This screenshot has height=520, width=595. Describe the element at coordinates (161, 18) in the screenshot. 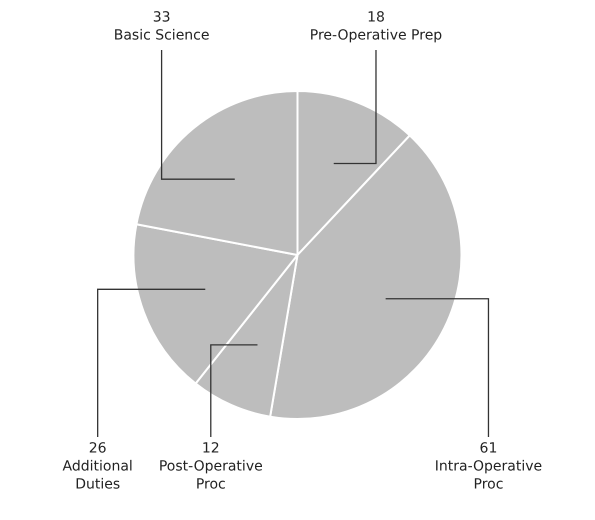

I see `data-label: 33` at that location.